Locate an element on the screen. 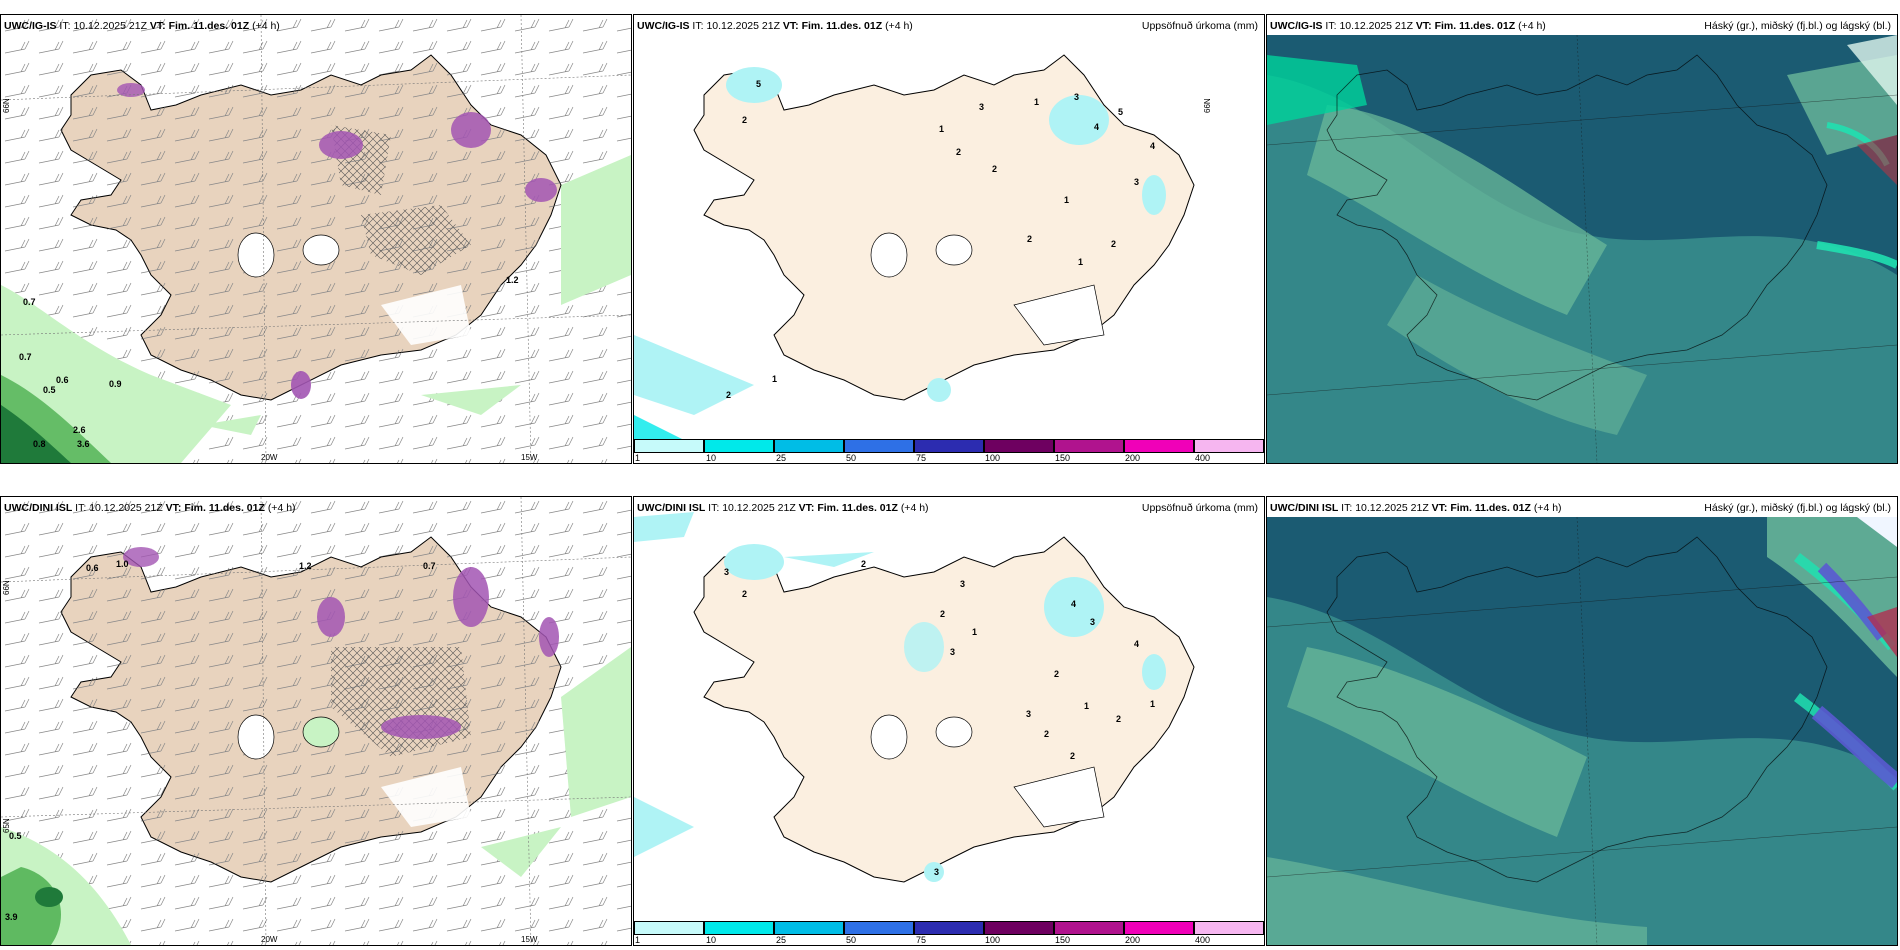  precip-value: 0.9 is located at coordinates (115, 384).